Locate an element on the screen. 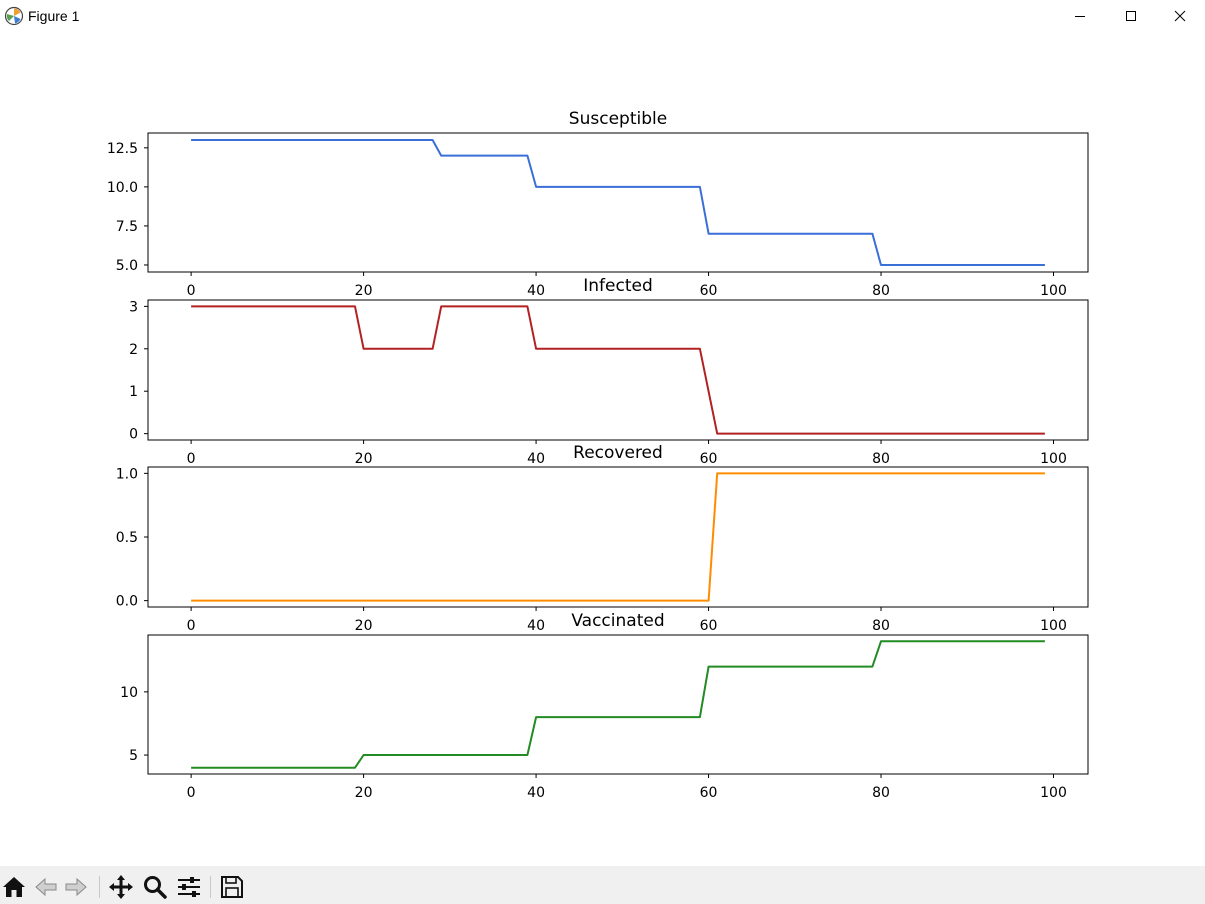 The width and height of the screenshot is (1205, 904). close-icon is located at coordinates (1180, 16).